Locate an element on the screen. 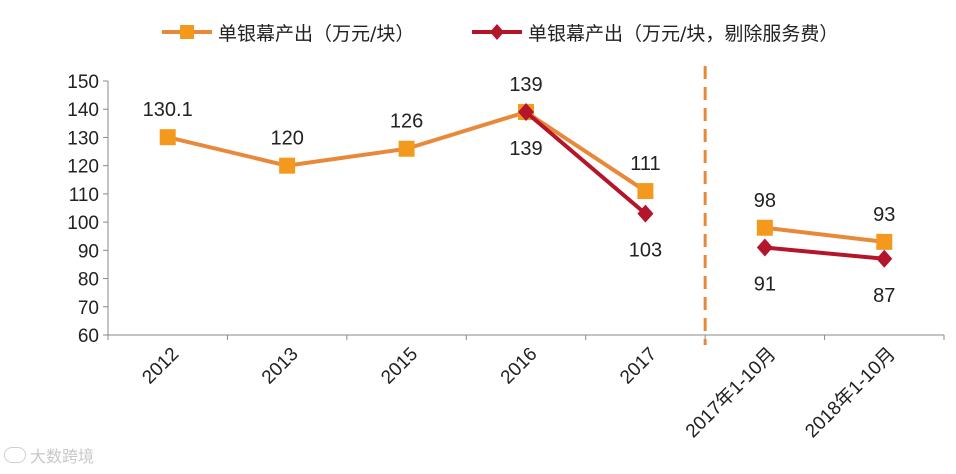 Image resolution: width=956 pixels, height=474 pixels. x-tick-label: 2017 is located at coordinates (638, 366).